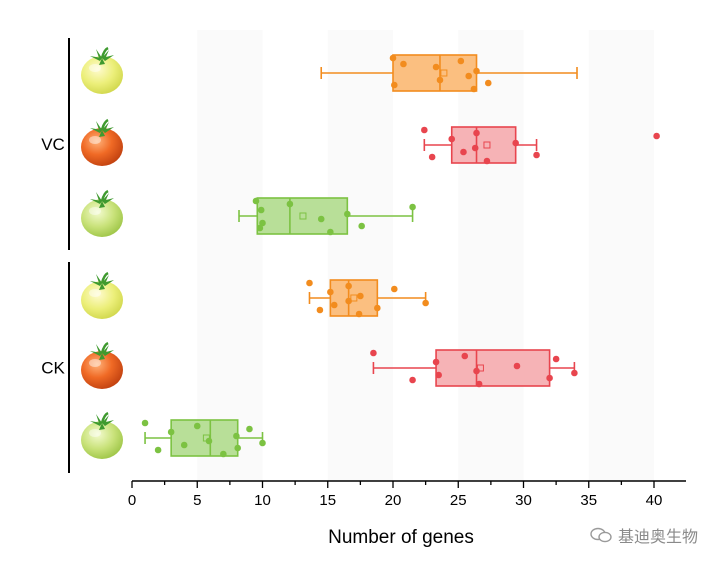  I want to click on x-tick-label: 30, so click(523, 500).